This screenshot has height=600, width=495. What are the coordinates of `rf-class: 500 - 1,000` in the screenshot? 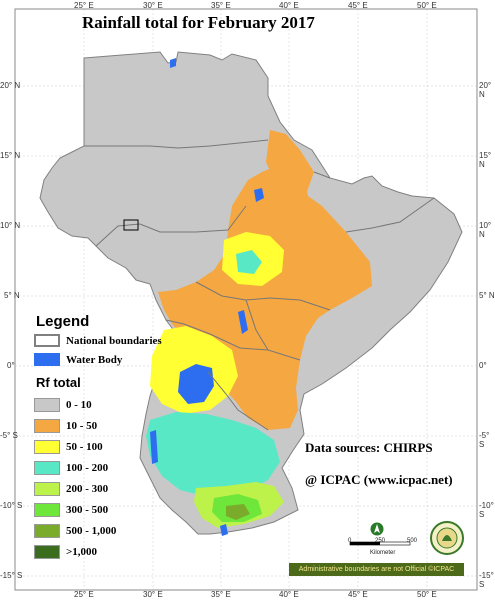 It's located at (75, 531).